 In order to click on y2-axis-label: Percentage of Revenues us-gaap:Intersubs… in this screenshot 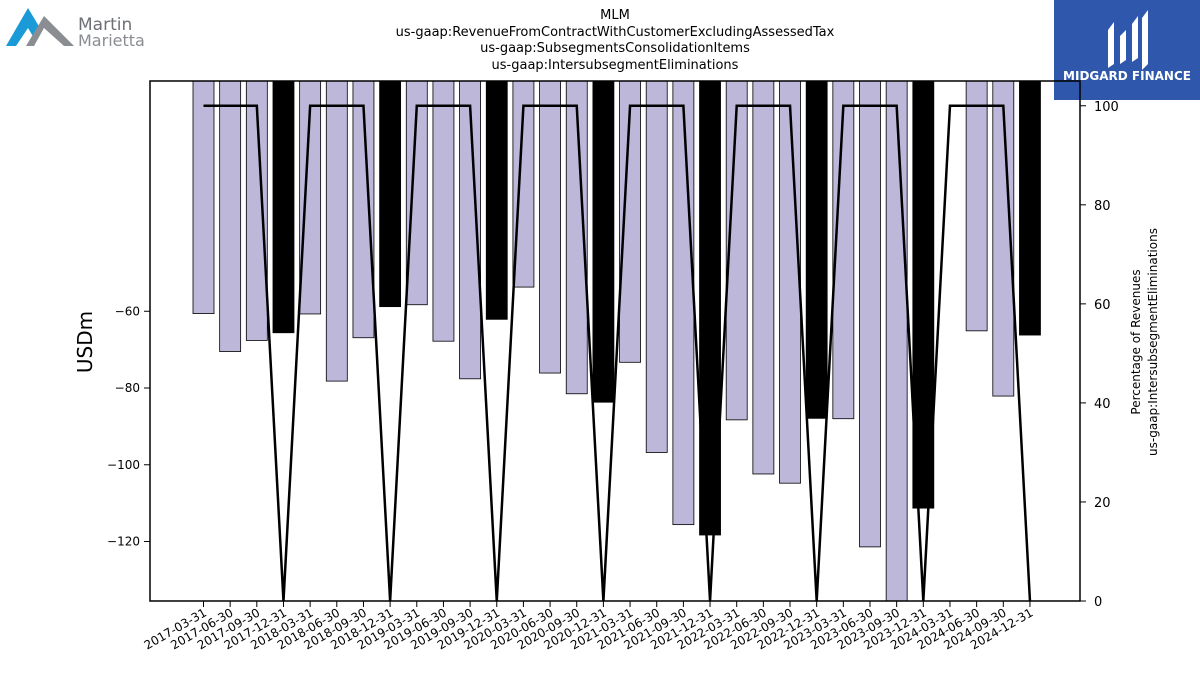, I will do `click(1144, 342)`.